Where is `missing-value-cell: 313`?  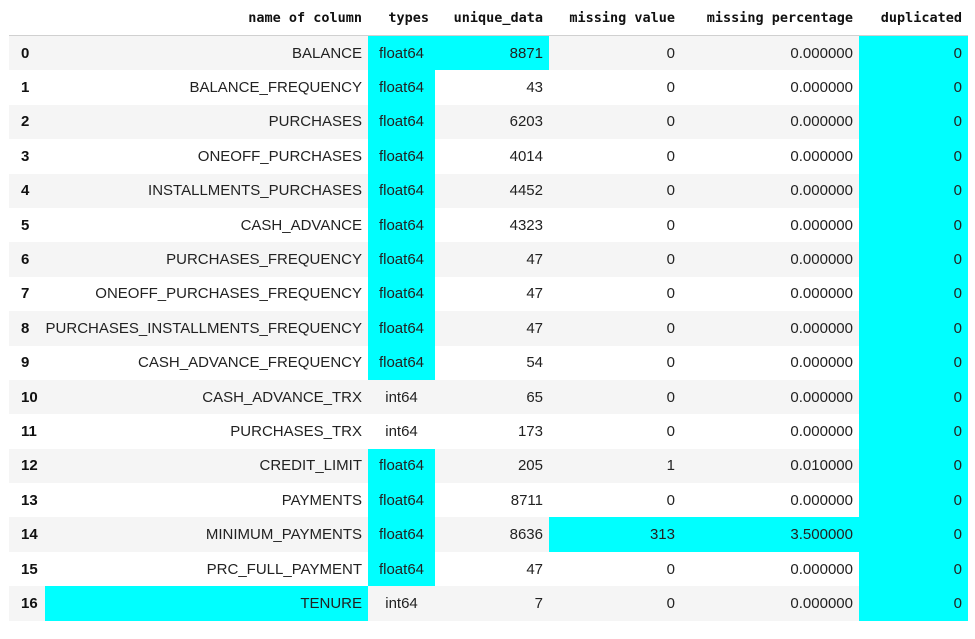 missing-value-cell: 313 is located at coordinates (615, 534).